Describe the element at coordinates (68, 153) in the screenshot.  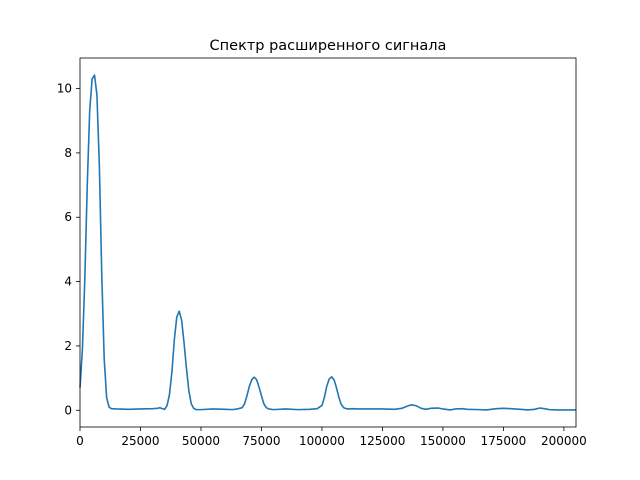
I see `y-tick-label: 8` at that location.